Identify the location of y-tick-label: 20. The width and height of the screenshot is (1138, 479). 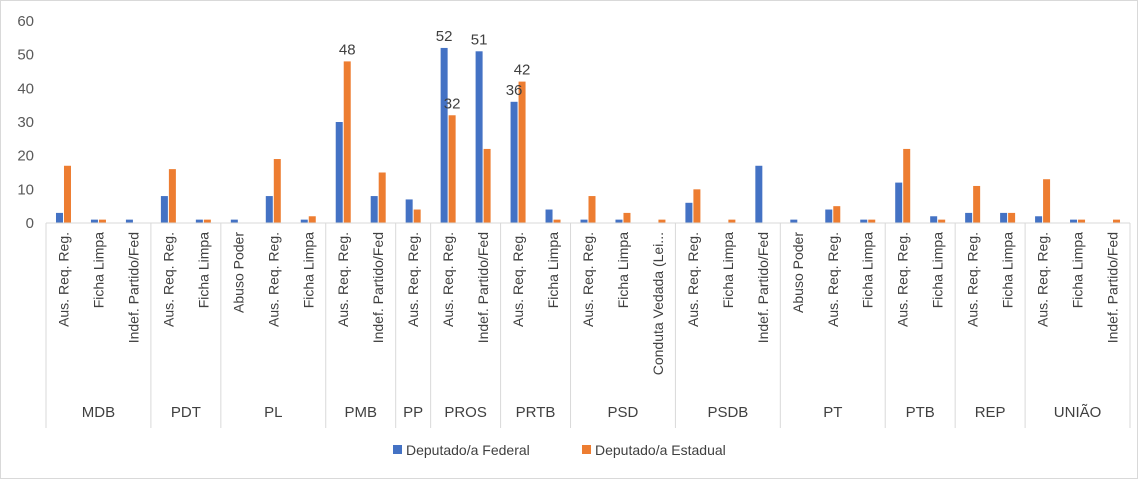
(25, 156).